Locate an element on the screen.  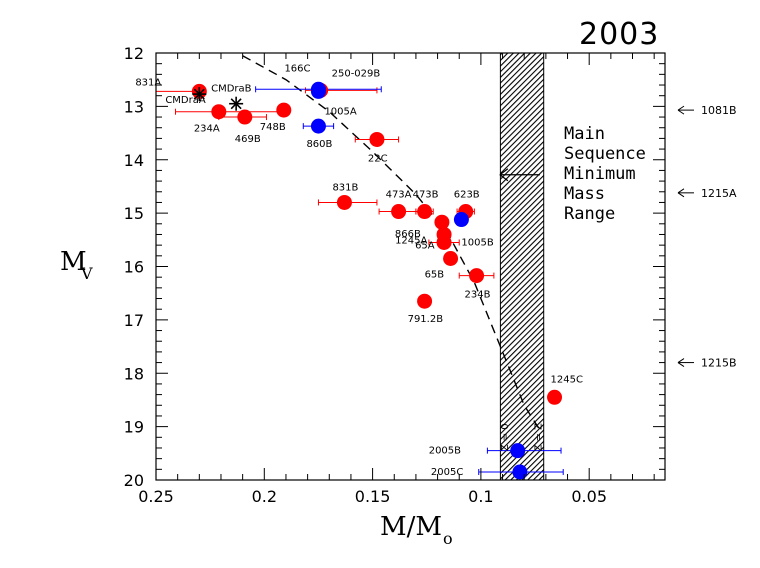
z-label: Z = Z is located at coordinates (539, 437).